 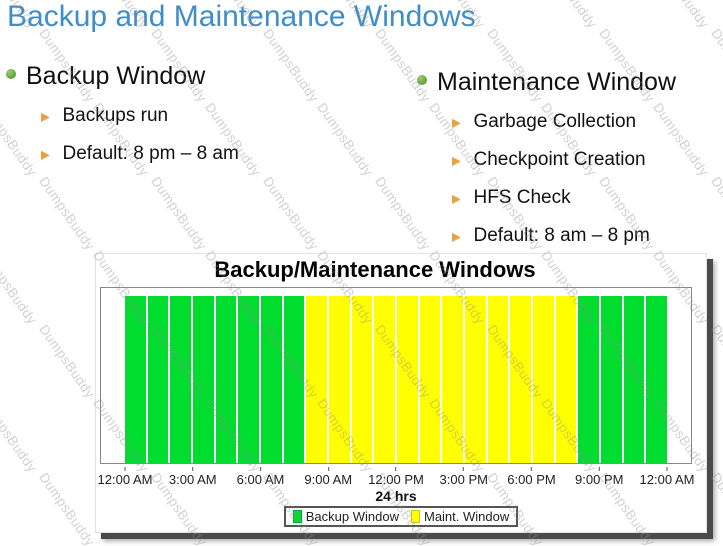 I want to click on x-tick-label: 6:00 PM, so click(x=531, y=477).